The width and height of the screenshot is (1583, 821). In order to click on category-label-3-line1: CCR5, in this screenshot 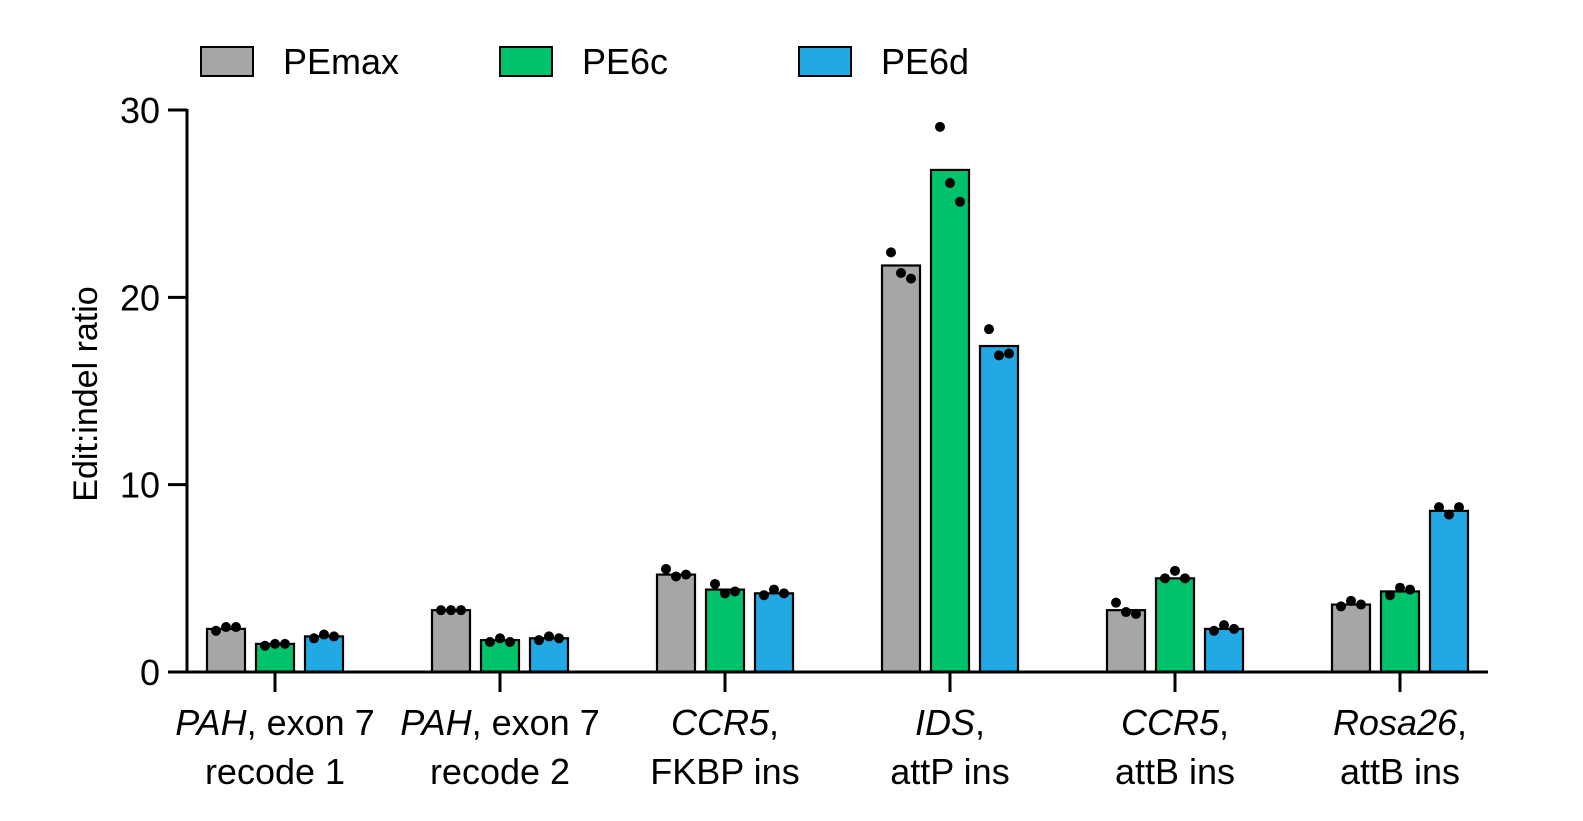, I will do `click(725, 722)`.